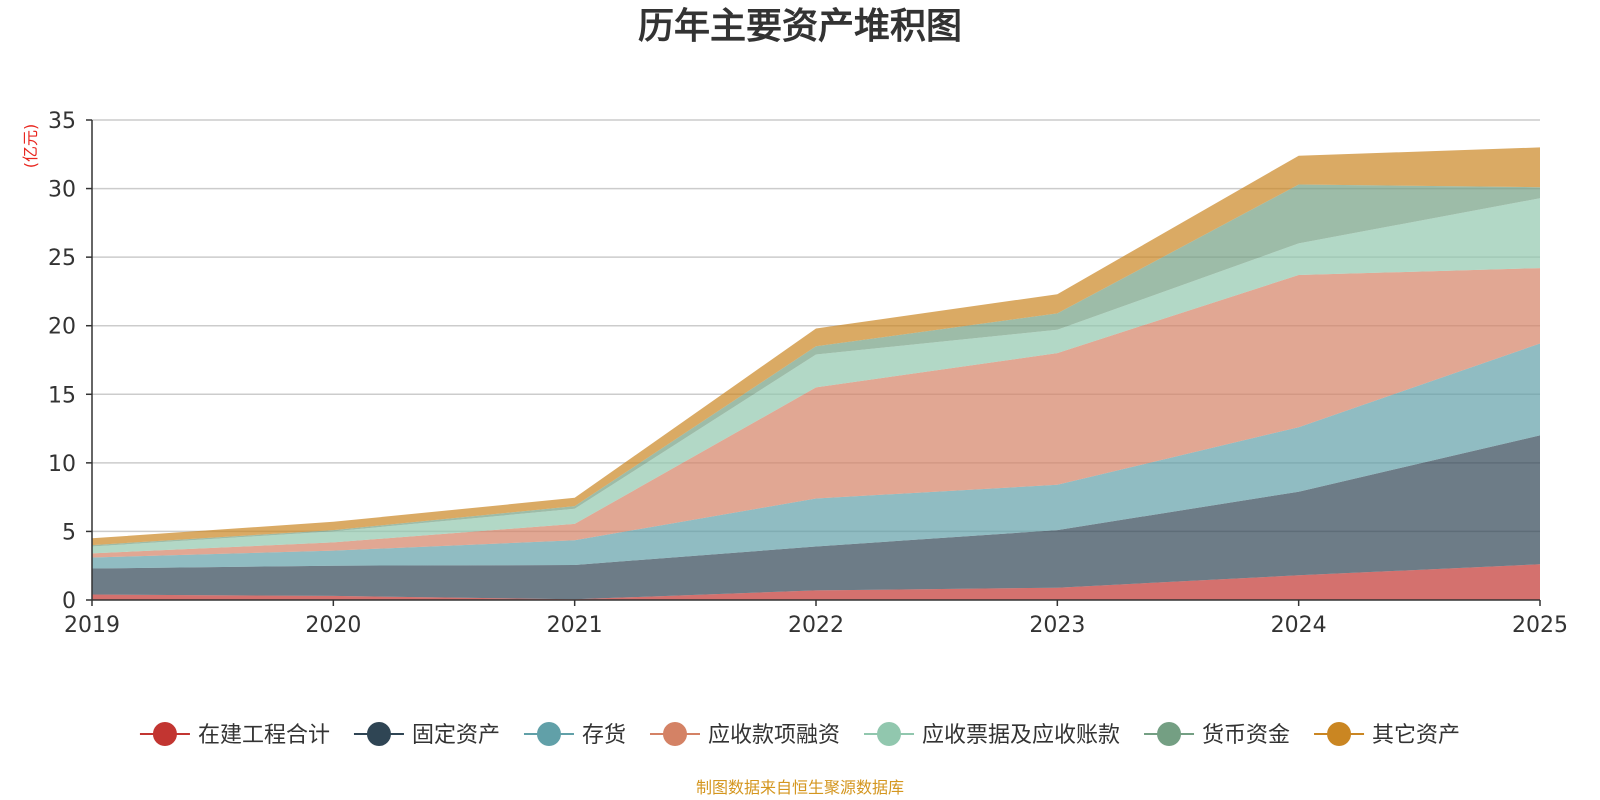 The width and height of the screenshot is (1600, 800). I want to click on x-tick-label: 2021, so click(575, 625).